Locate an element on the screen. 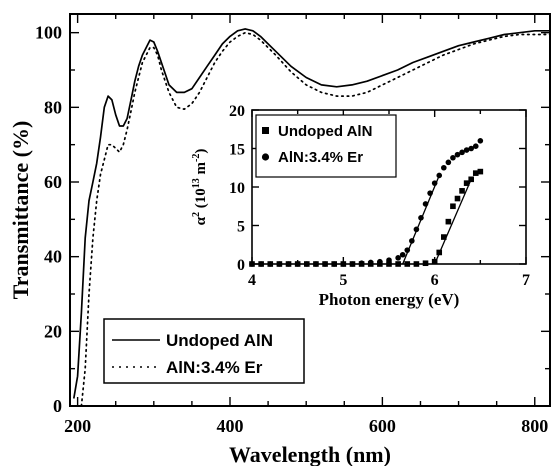 This screenshot has height=466, width=555. inset-x-axis-label: Photon energy (eV) is located at coordinates (389, 299).